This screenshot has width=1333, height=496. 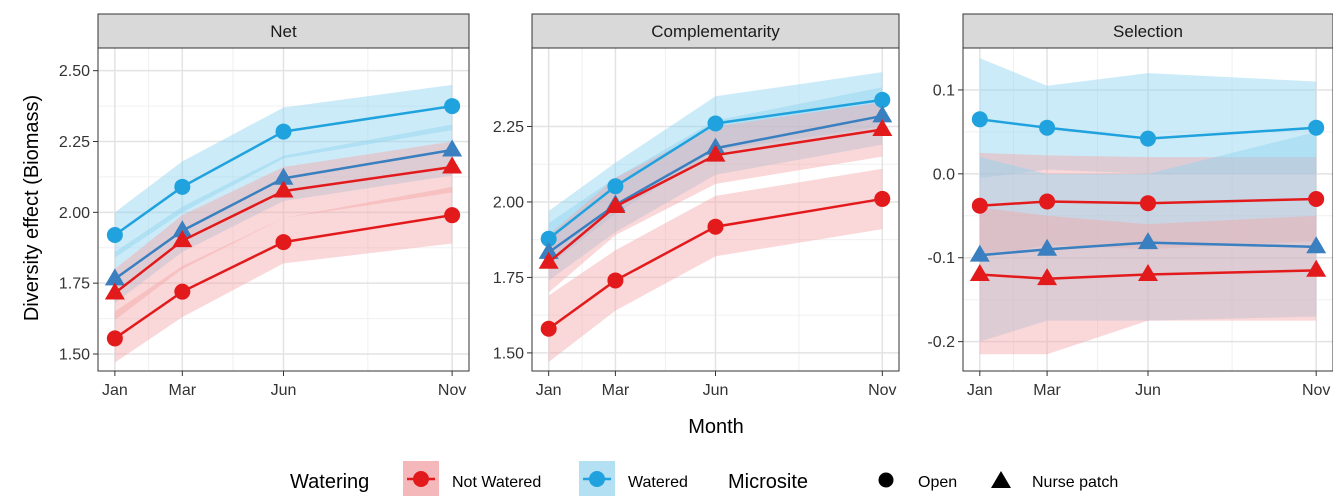 What do you see at coordinates (658, 482) in the screenshot?
I see `legend-watered-label: Watered` at bounding box center [658, 482].